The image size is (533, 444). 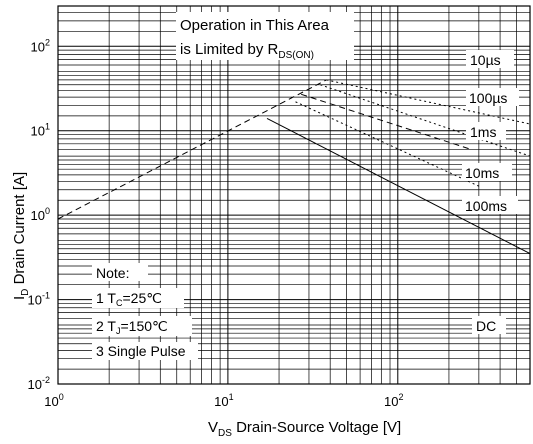 I want to click on label-box-10us, so click(x=490, y=59).